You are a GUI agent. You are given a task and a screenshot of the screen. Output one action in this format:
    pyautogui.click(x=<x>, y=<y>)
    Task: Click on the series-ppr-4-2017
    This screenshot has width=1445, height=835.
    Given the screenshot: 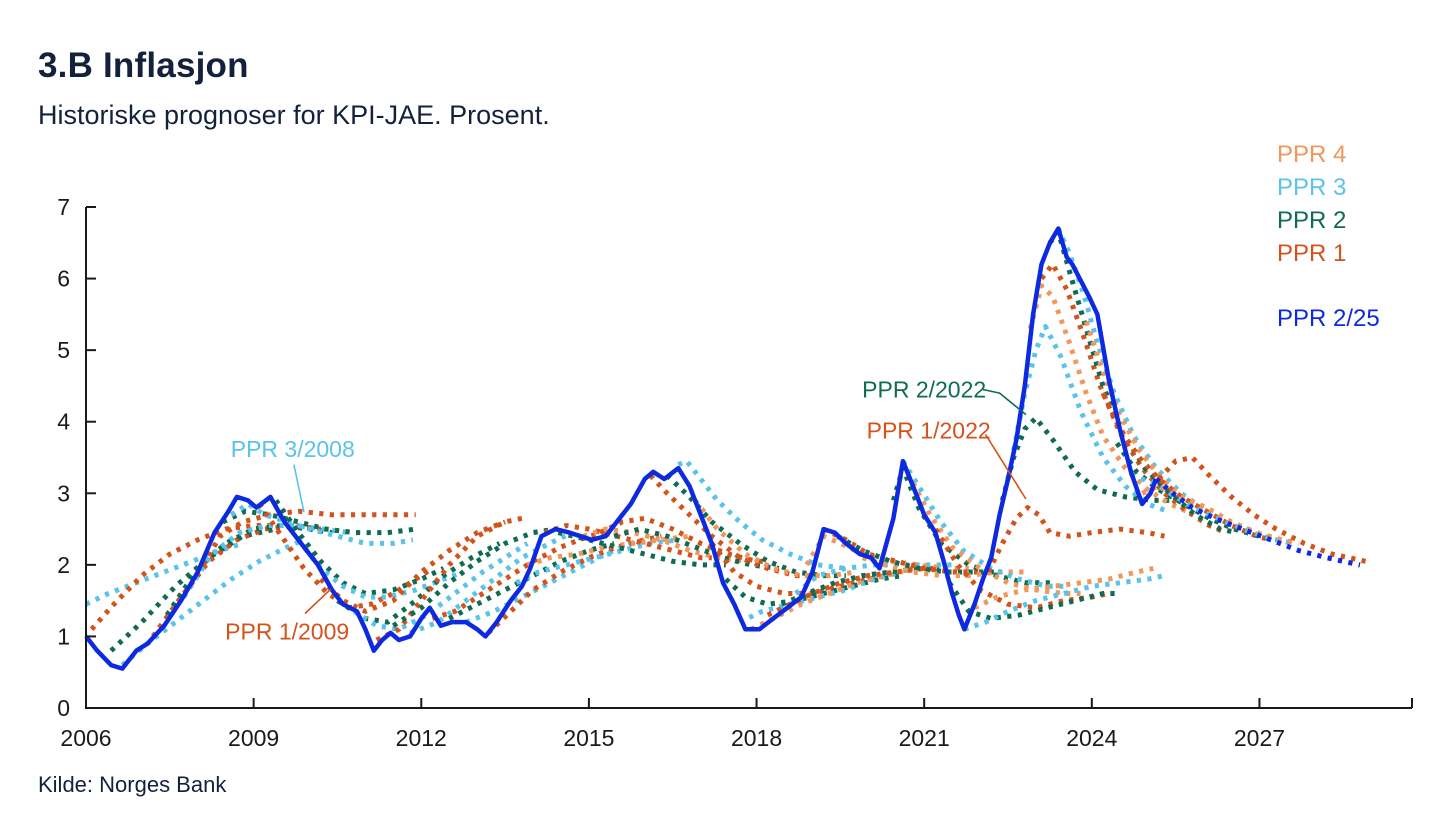 What is the action you would take?
    pyautogui.click(x=831, y=598)
    